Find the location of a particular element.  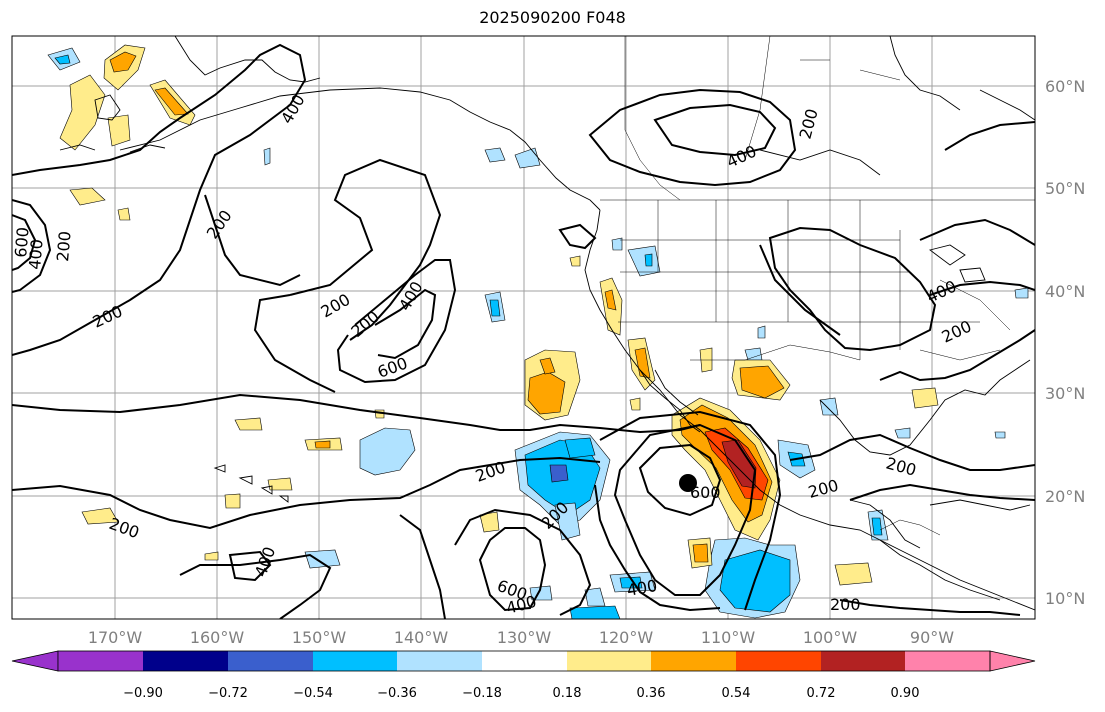

lat-label: 10°N is located at coordinates (1065, 598).